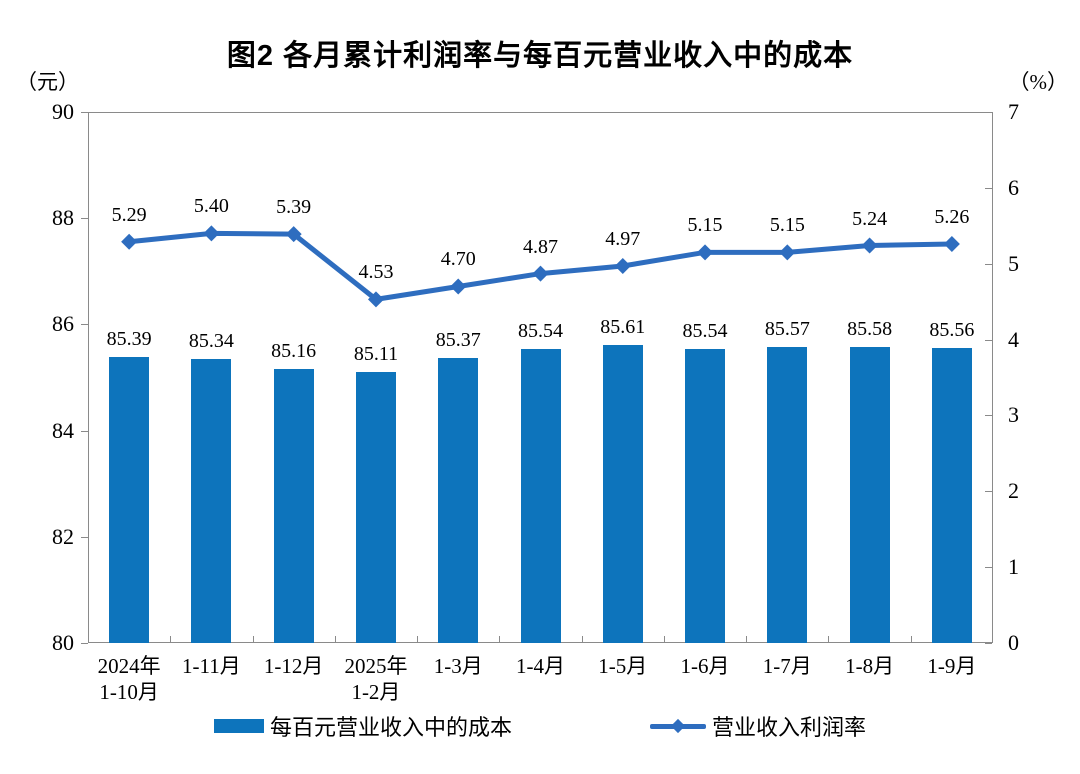 The image size is (1080, 774). I want to click on x-axis-category-label: 1-12月, so click(293, 666).